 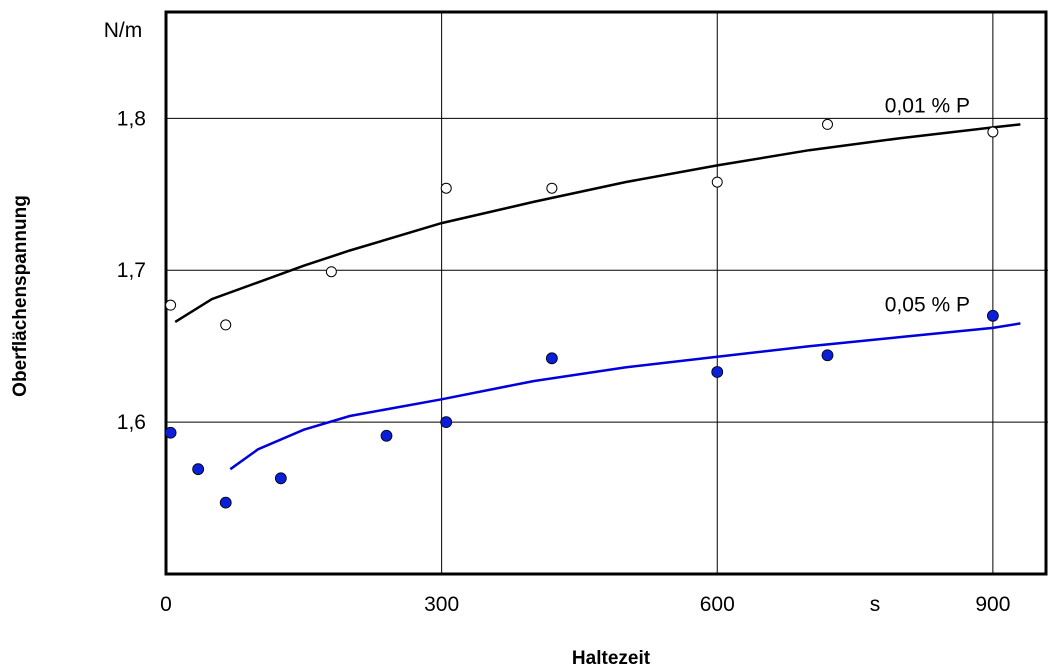 I want to click on x-tick-label: 300, so click(x=441, y=604).